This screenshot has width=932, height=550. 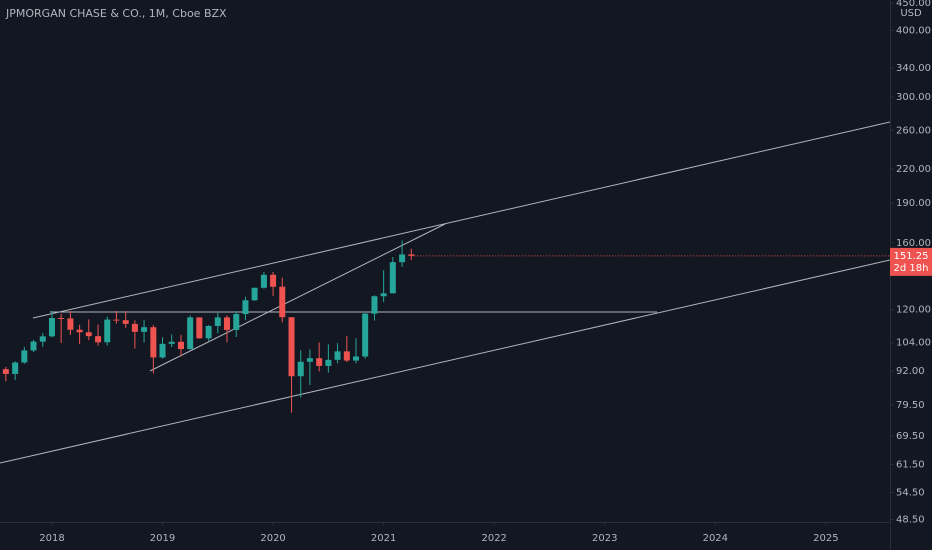 What do you see at coordinates (604, 538) in the screenshot?
I see `x-tick-label: 2023` at bounding box center [604, 538].